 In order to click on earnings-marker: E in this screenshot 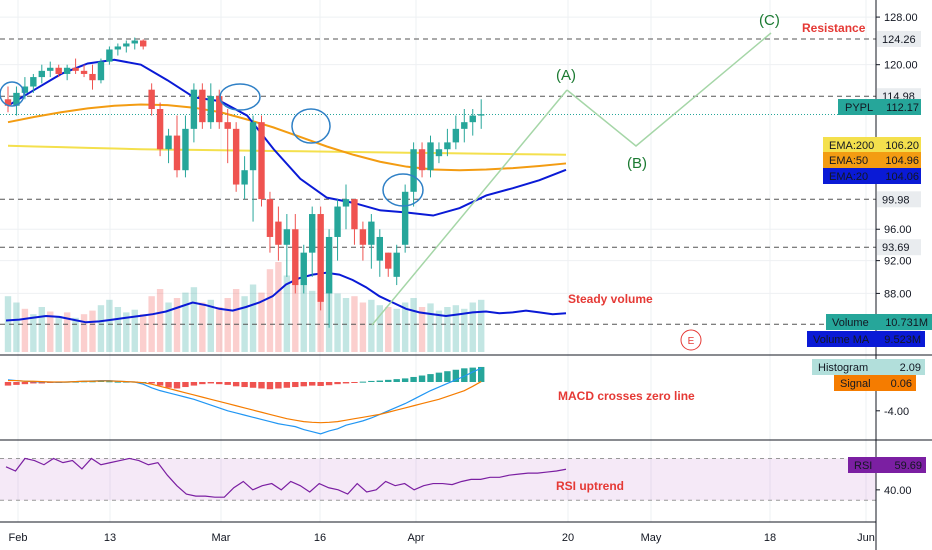, I will do `click(691, 340)`.